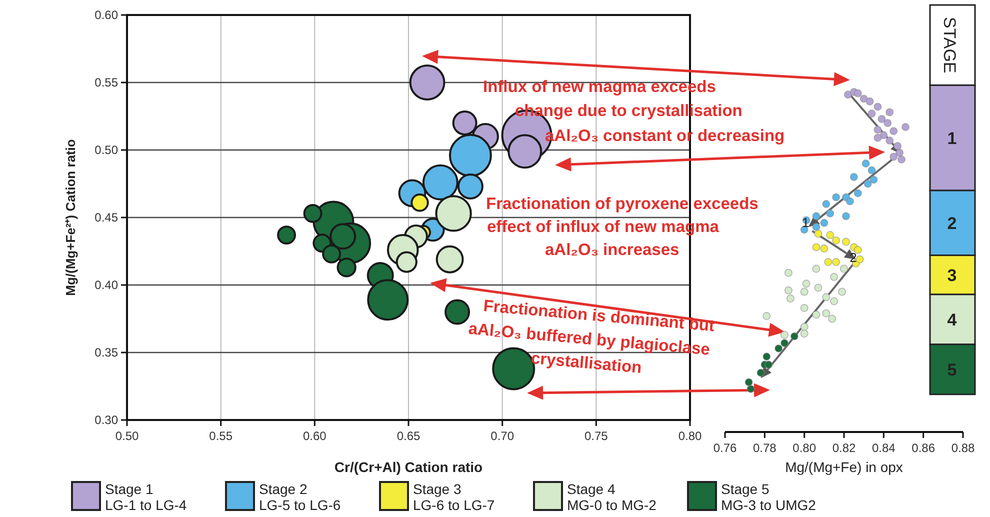  What do you see at coordinates (70, 217) in the screenshot?
I see `y-axis-title: Mg/(Mg+Fe²⁺) Cation ratio` at bounding box center [70, 217].